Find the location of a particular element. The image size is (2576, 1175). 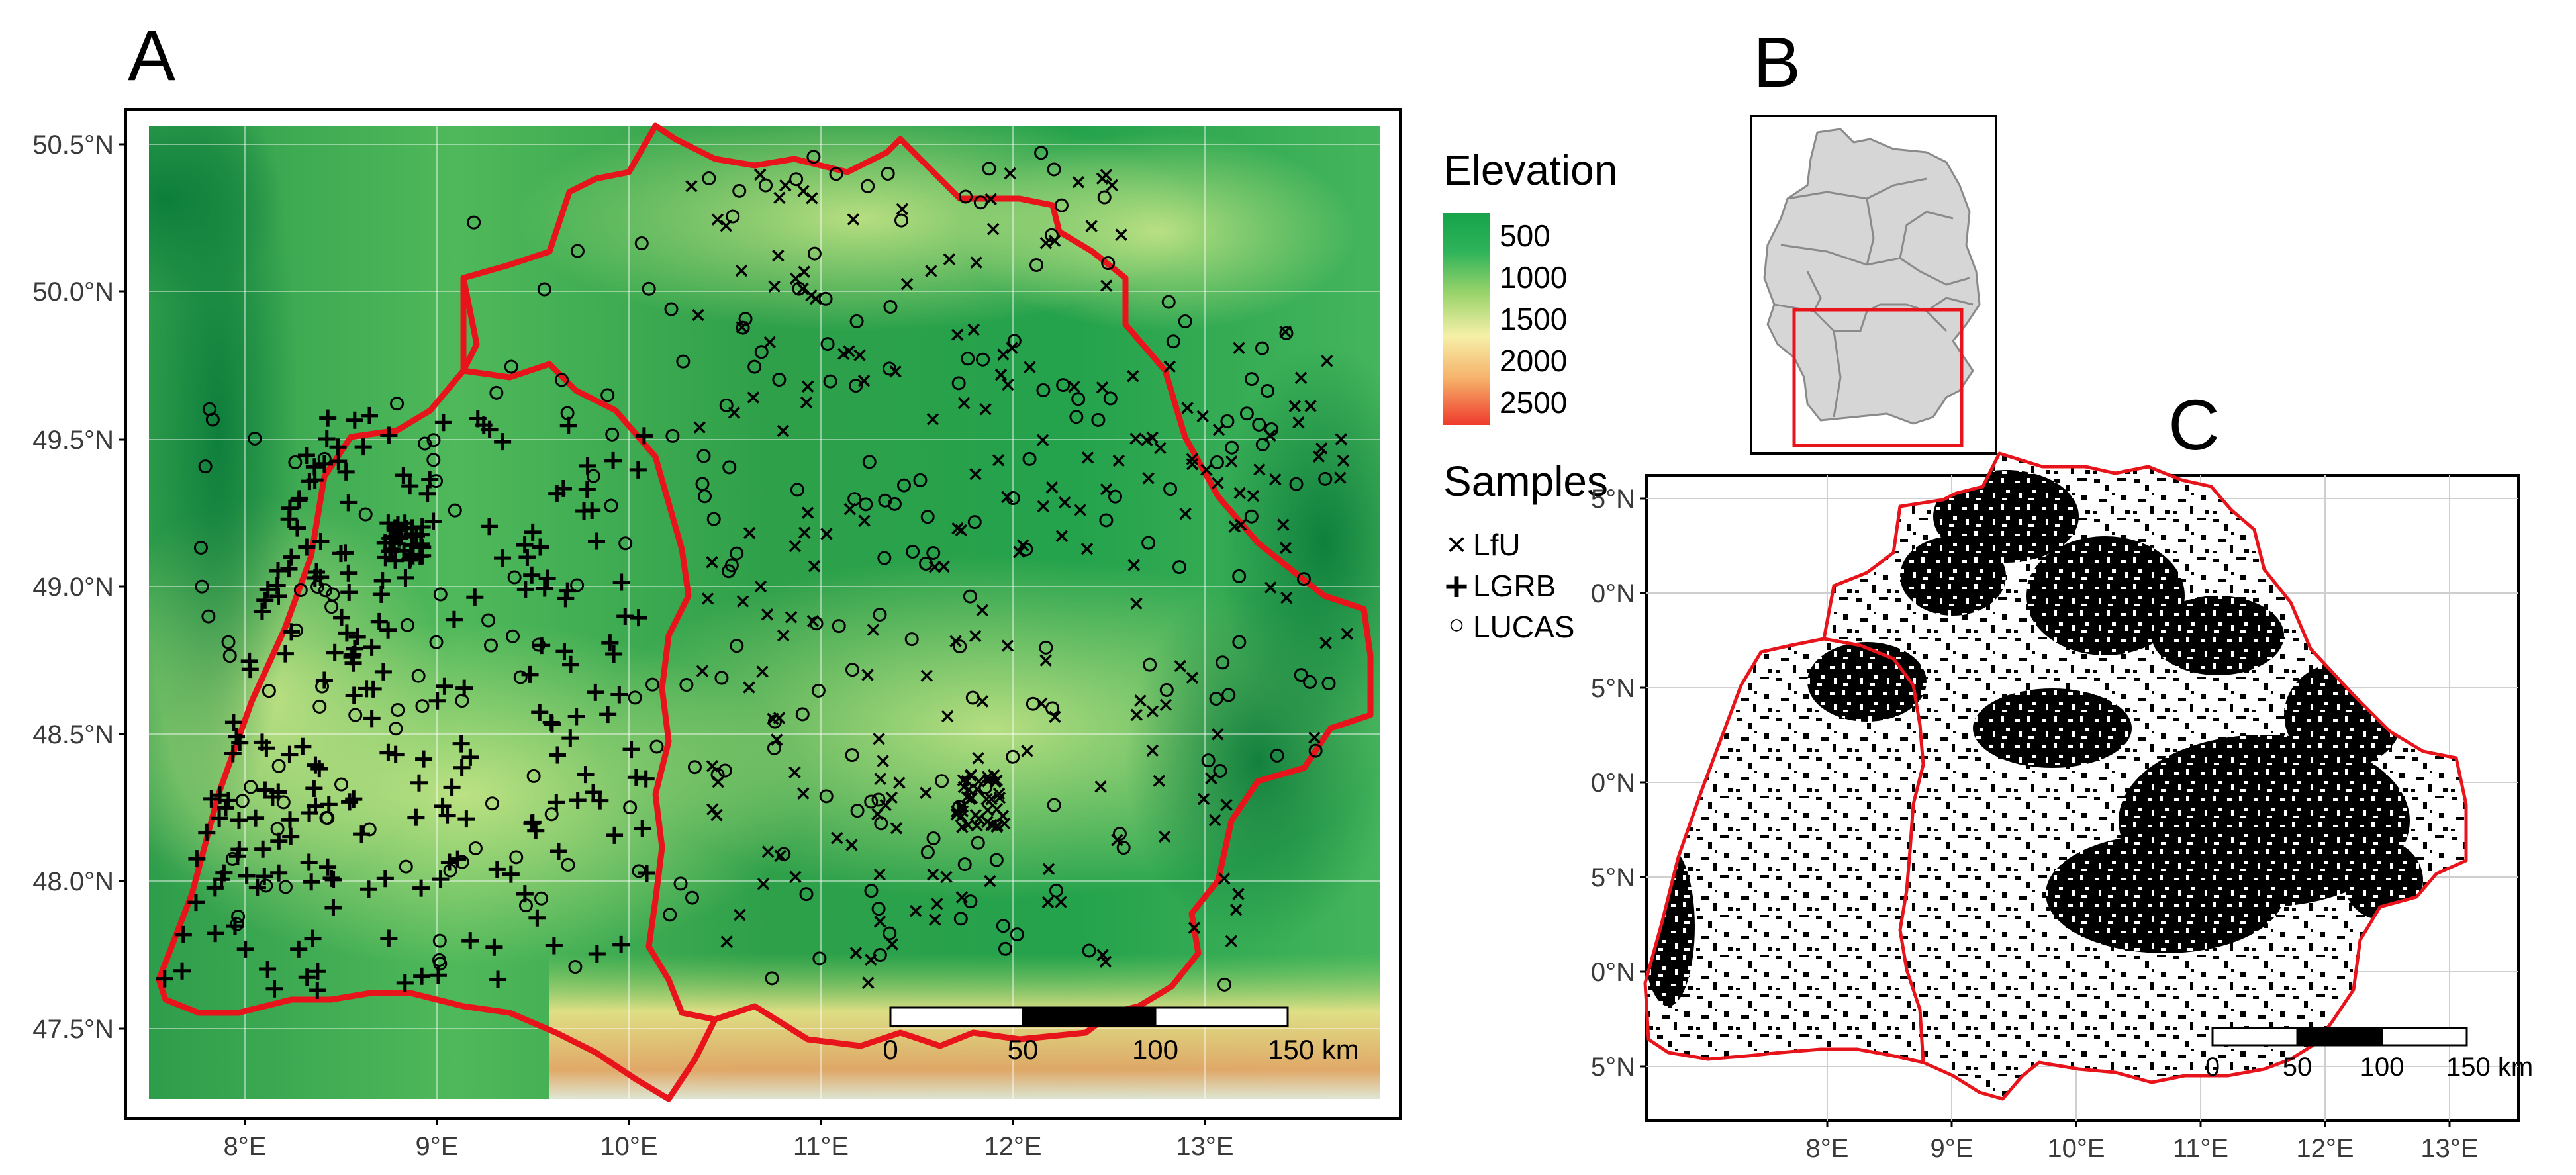

a-lat-tick-label: 49.5°N is located at coordinates (73, 441).